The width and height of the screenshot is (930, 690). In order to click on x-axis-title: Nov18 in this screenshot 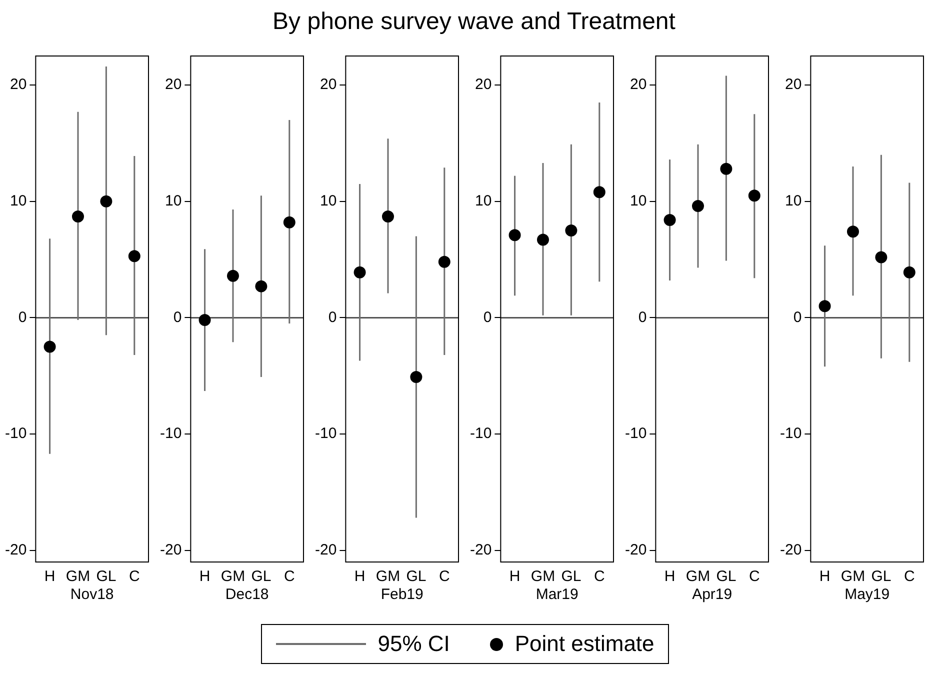, I will do `click(92, 595)`.